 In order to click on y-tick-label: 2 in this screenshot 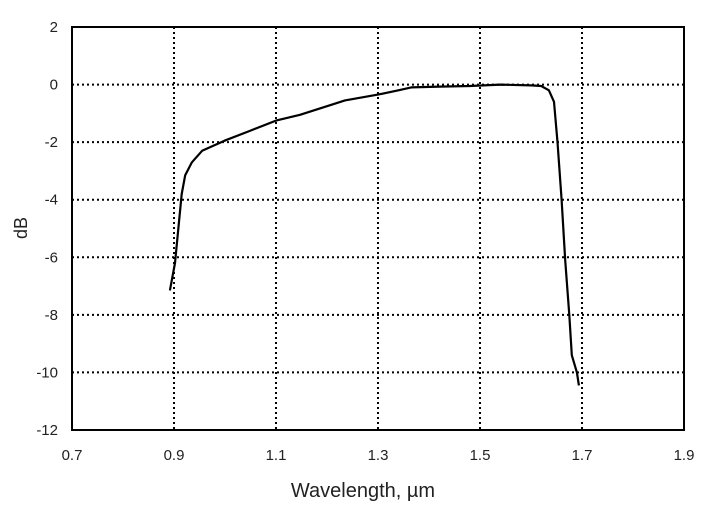, I will do `click(54, 27)`.